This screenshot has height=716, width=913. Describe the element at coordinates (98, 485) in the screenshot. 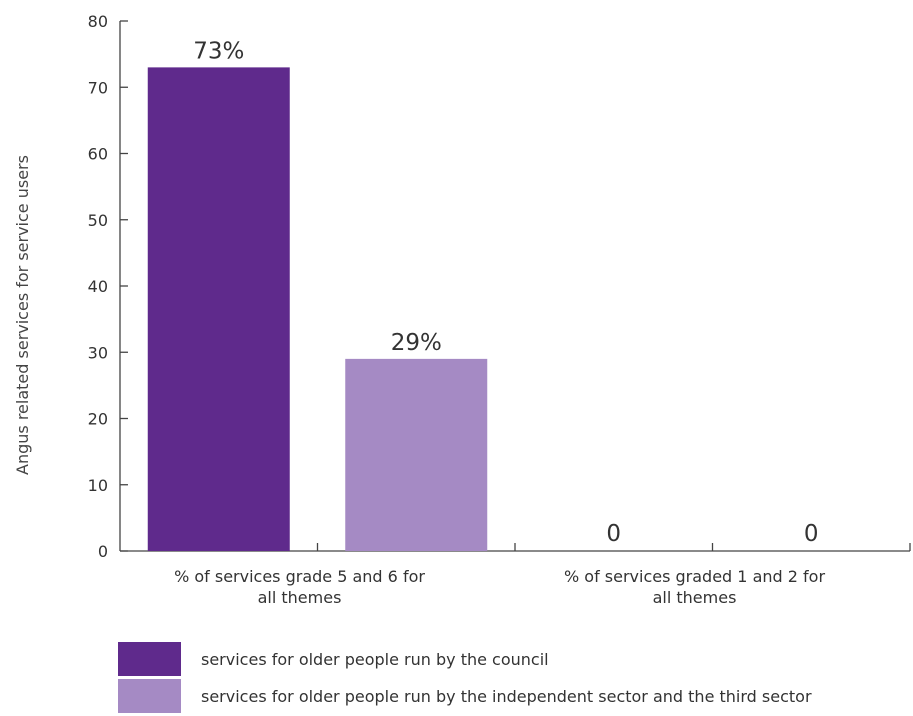

I see `y-tick-label: 10` at that location.